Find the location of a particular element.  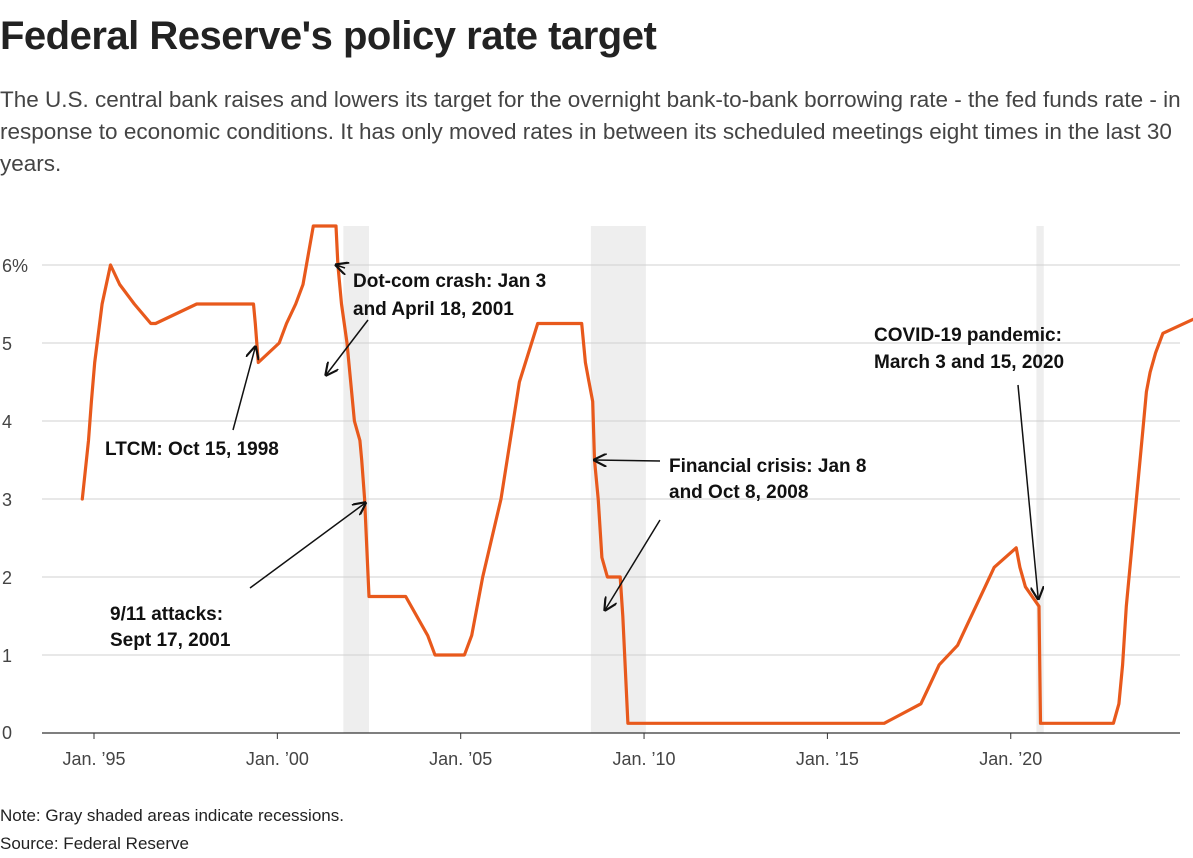

y-tick-label-1: 1 is located at coordinates (7, 656).